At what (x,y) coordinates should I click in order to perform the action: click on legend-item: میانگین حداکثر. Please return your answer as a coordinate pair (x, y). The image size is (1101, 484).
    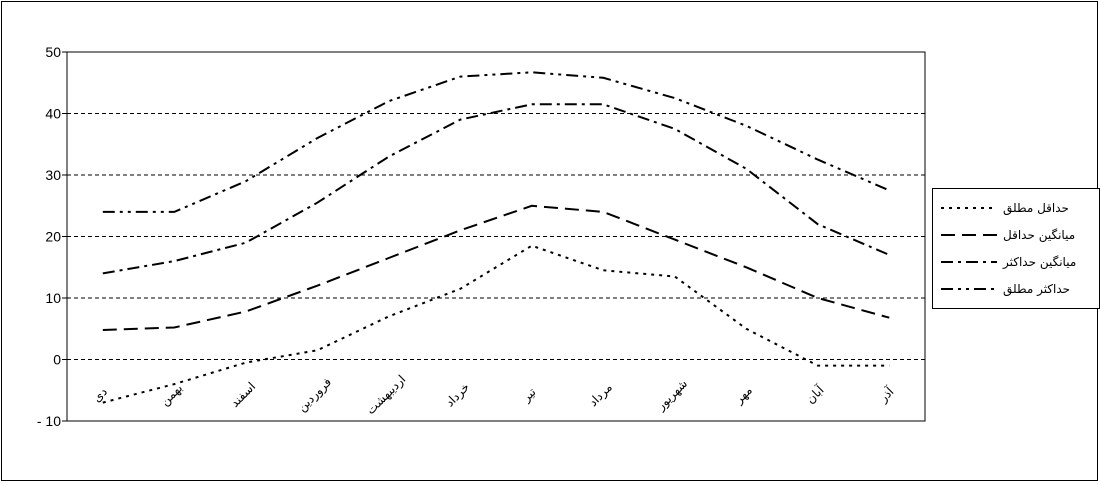
    Looking at the image, I should click on (1017, 262).